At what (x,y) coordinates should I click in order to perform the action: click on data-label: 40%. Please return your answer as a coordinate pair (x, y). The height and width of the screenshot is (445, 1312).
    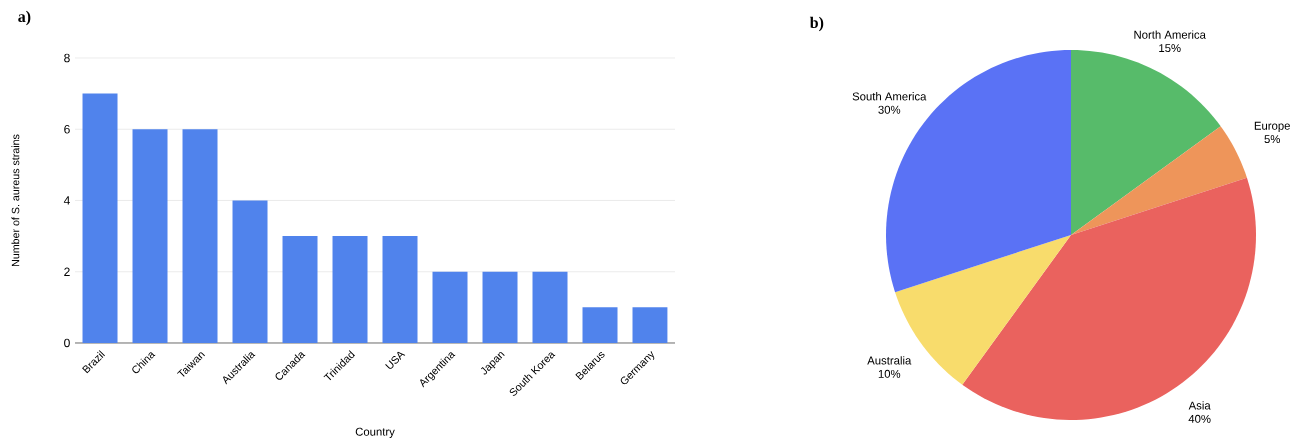
    Looking at the image, I should click on (1199, 418).